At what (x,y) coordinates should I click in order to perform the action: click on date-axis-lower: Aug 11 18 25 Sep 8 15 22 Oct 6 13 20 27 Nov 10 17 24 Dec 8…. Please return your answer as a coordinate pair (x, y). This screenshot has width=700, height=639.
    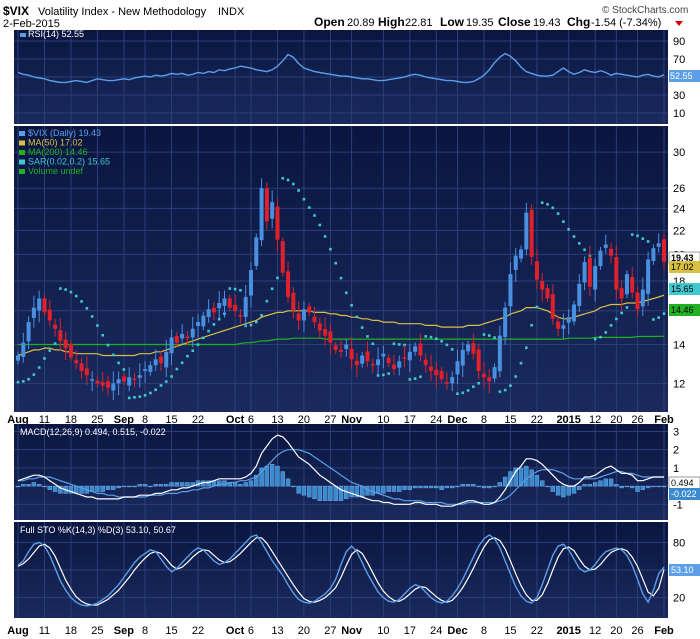
    Looking at the image, I should click on (340, 631).